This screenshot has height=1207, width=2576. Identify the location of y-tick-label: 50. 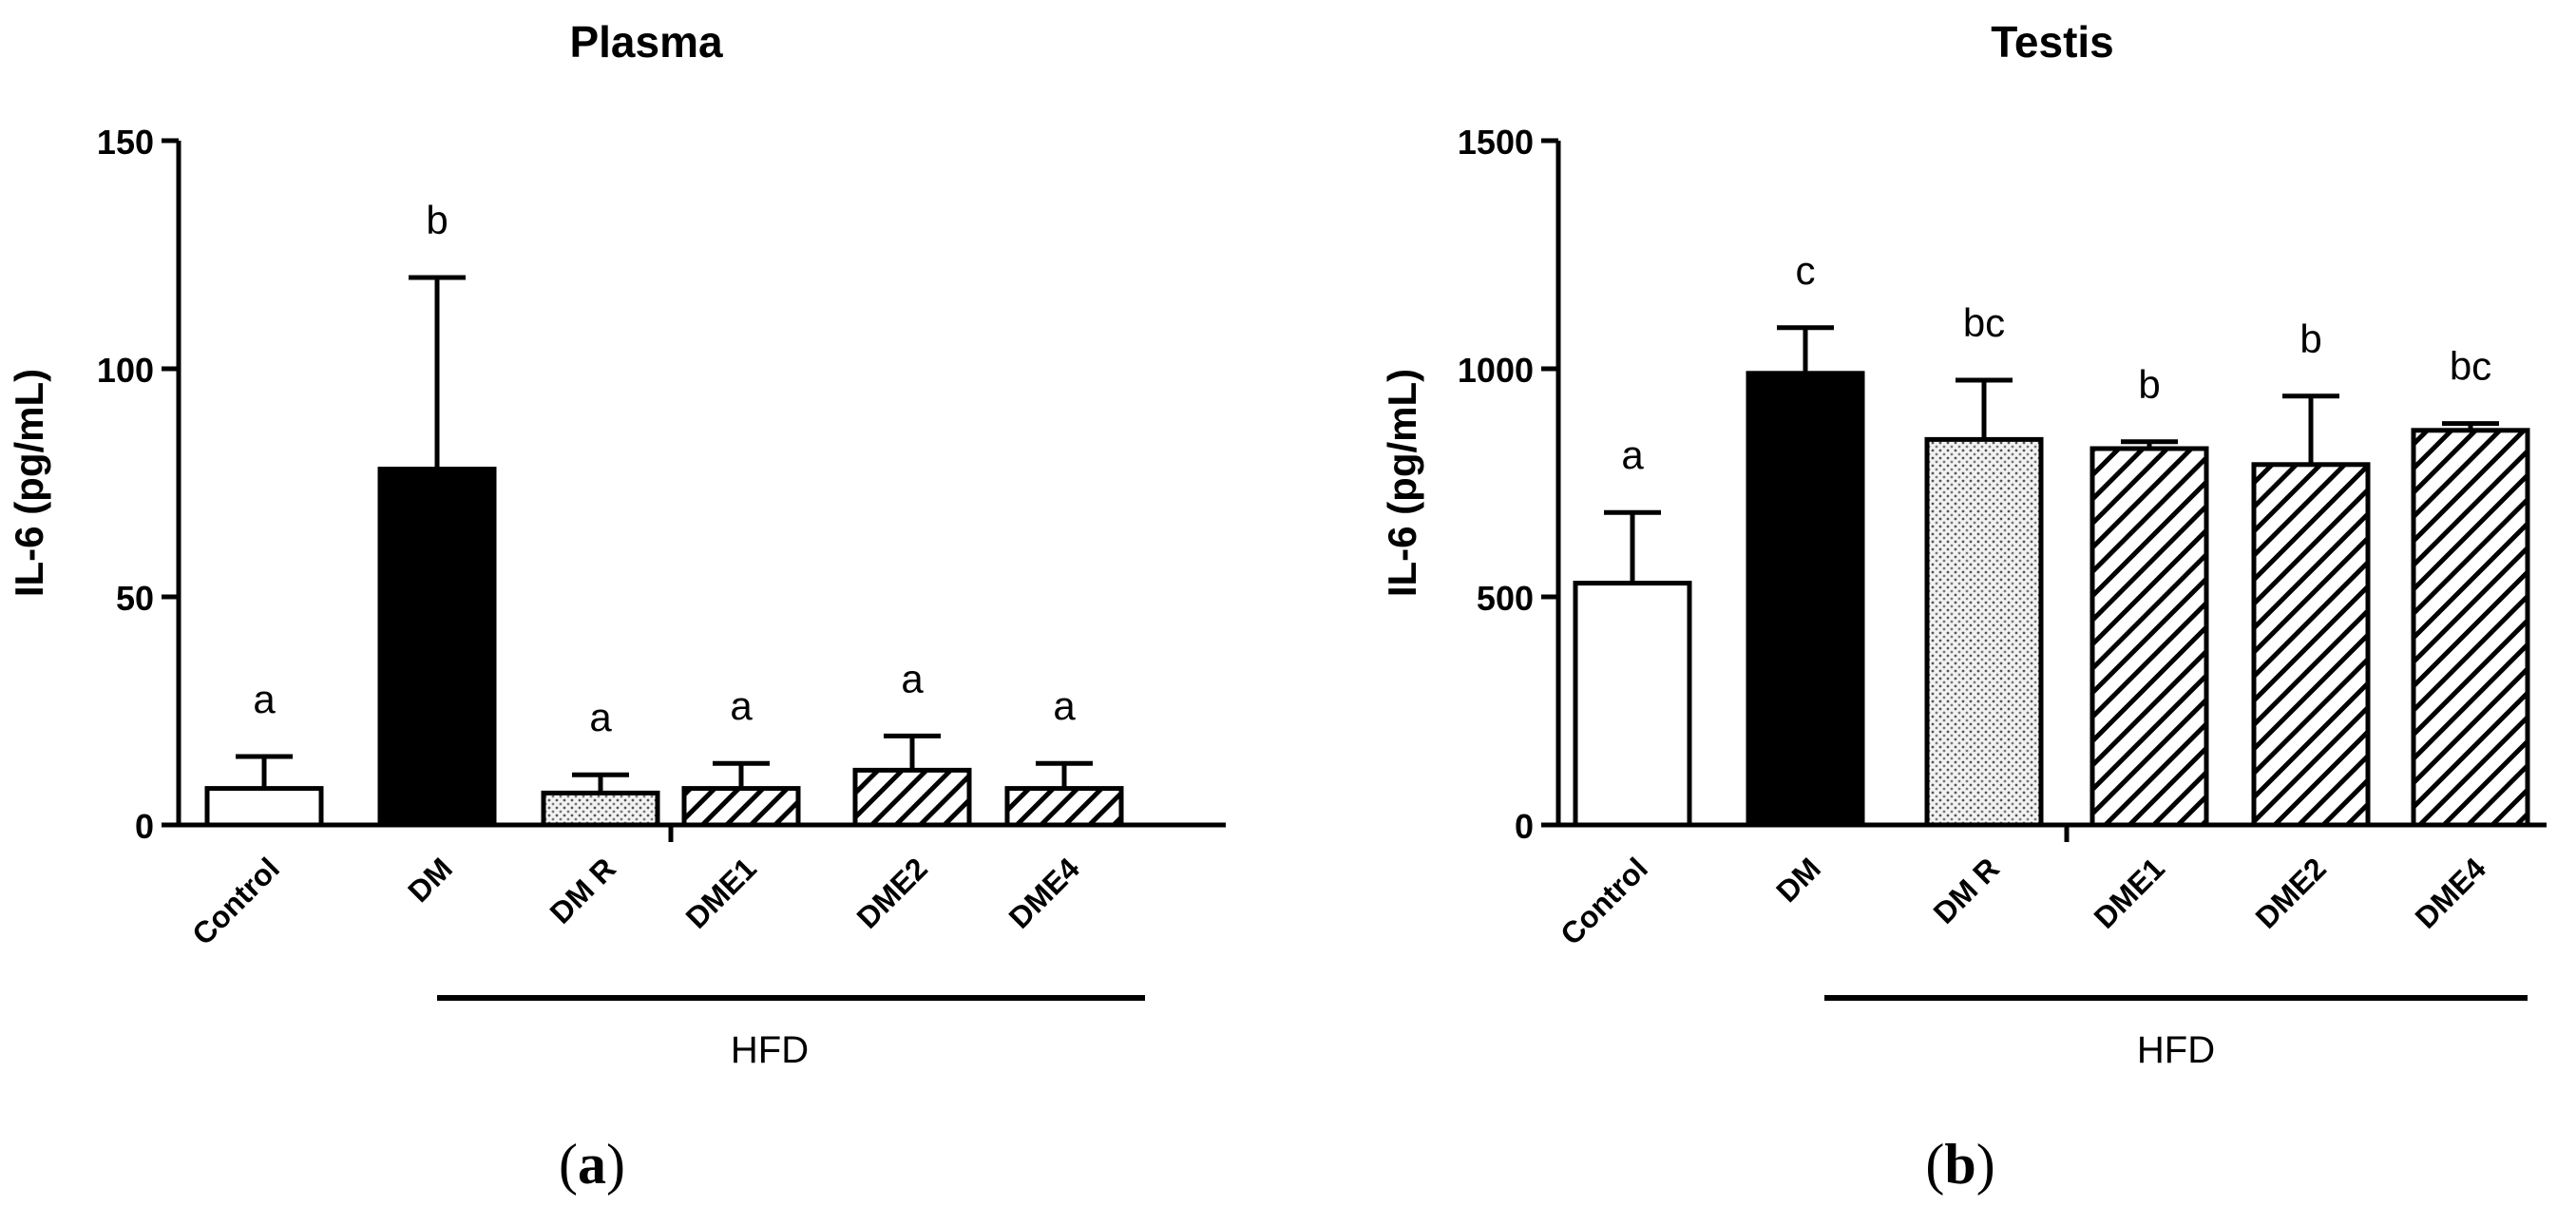
(135, 598).